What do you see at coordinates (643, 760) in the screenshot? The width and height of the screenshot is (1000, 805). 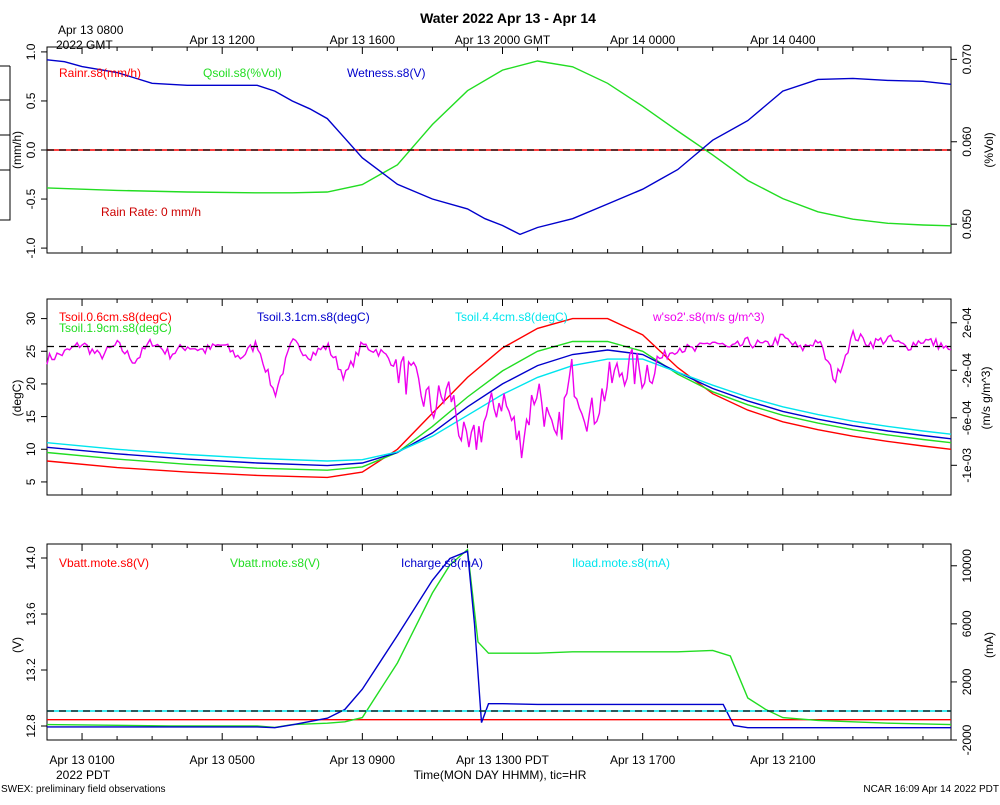 I see `bottom-axis-tick-label: Apr 13 1700` at bounding box center [643, 760].